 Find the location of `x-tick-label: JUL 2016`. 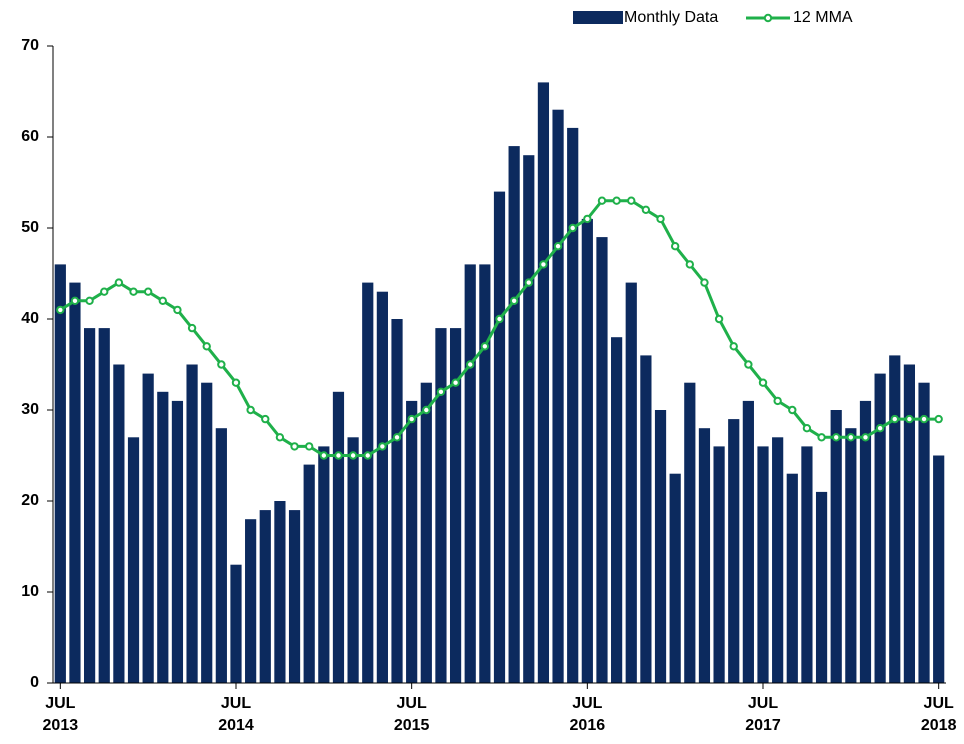

x-tick-label: JUL 2016 is located at coordinates (587, 714).